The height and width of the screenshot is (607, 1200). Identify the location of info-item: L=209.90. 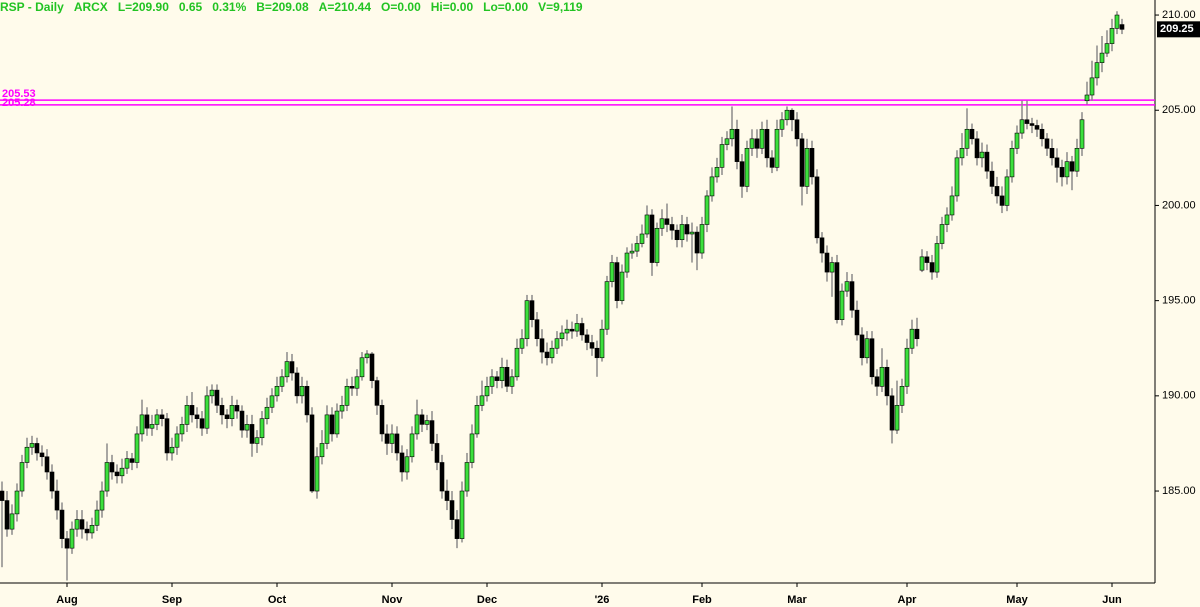
(143, 7).